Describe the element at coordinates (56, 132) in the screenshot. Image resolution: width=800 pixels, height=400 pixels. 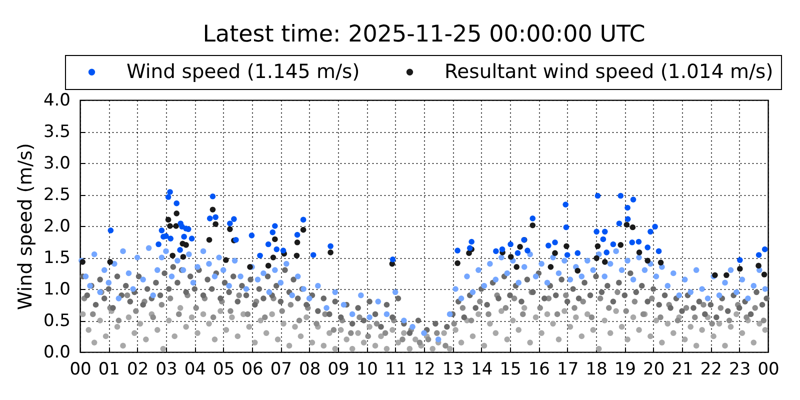
I see `y-tick-label: 3.5` at that location.